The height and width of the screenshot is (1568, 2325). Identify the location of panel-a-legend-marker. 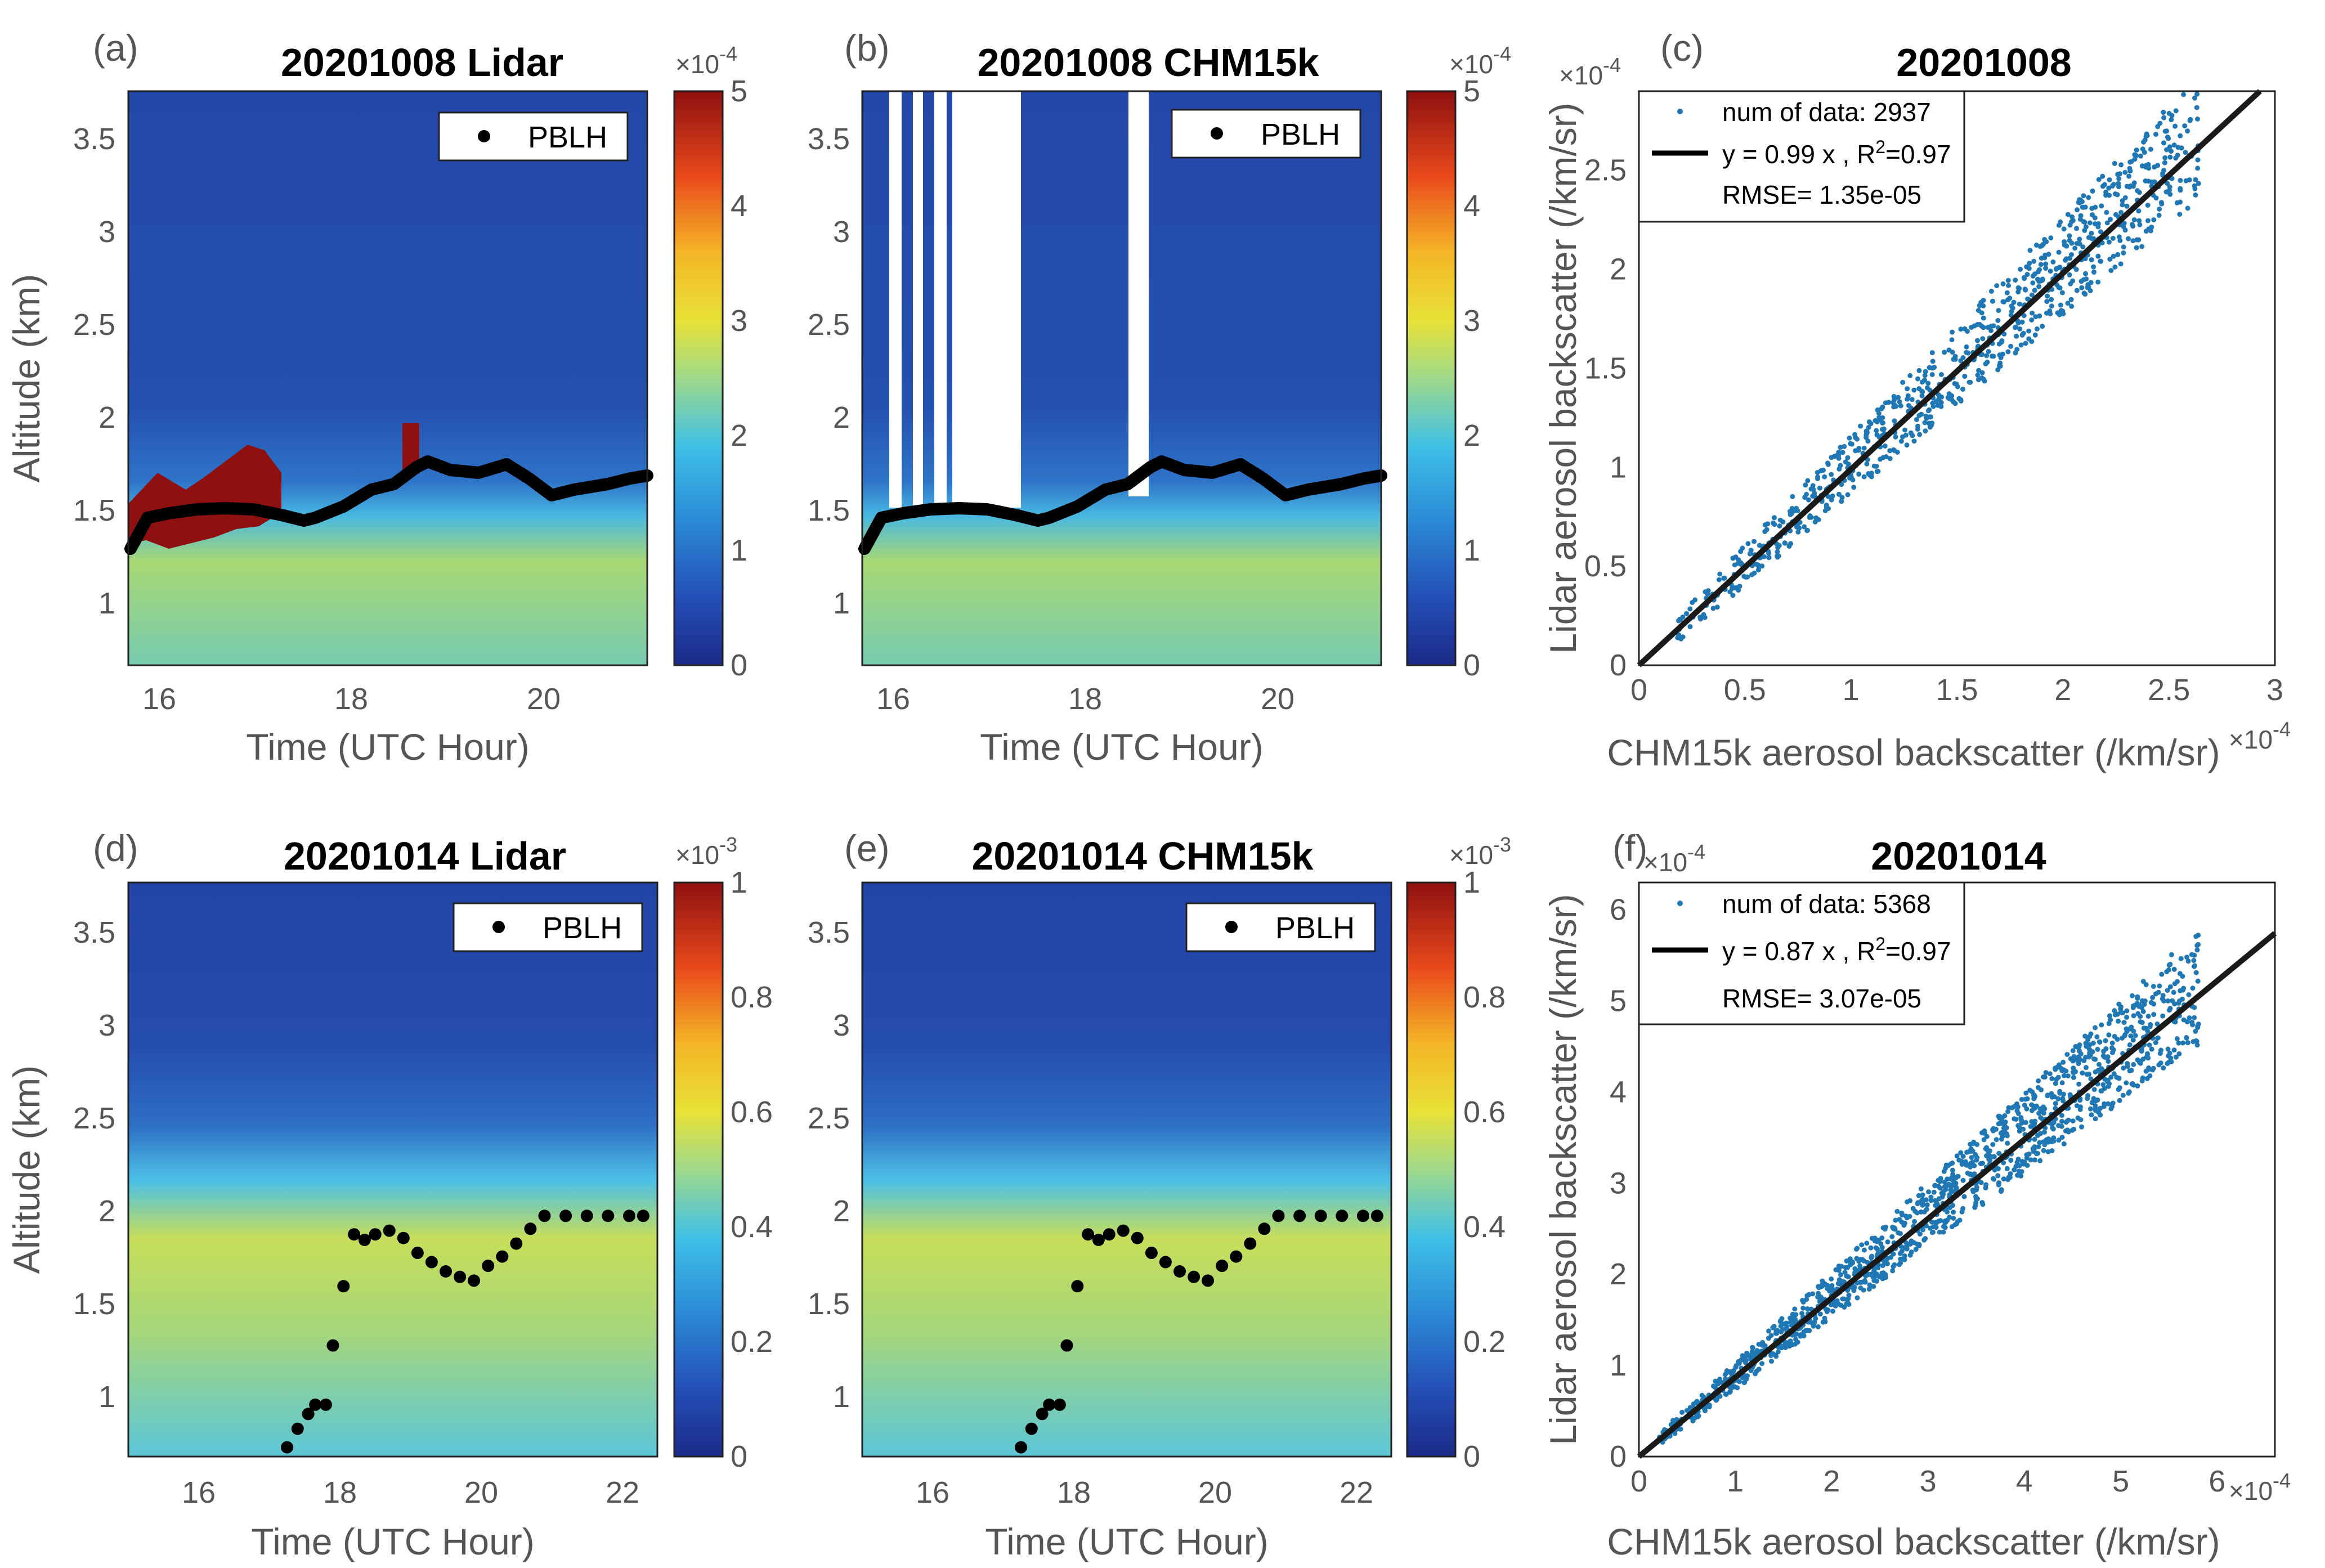
(484, 136).